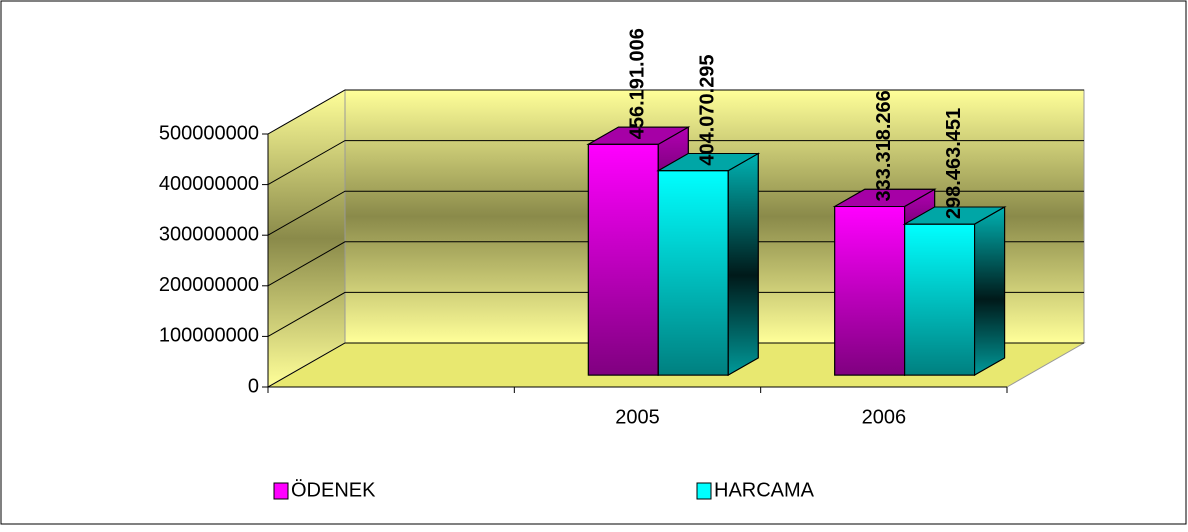  I want to click on y-tick-label: 300000000, so click(209, 234).